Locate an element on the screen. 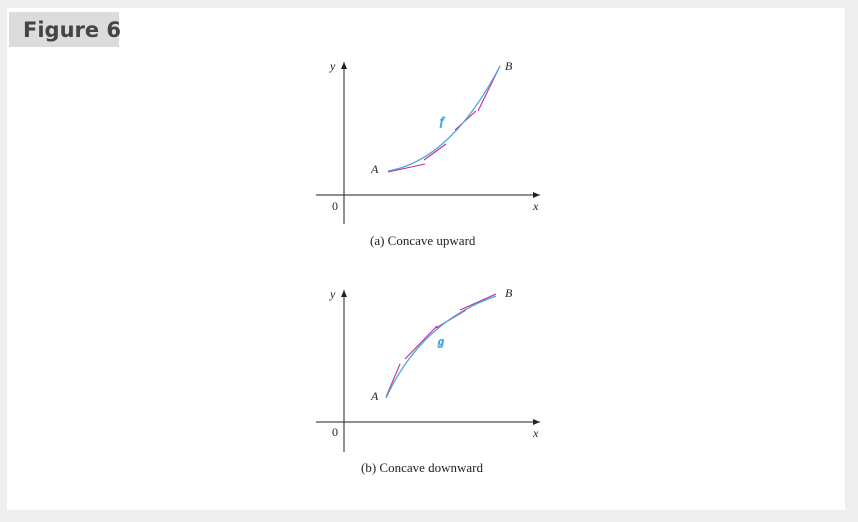  panel-b: y 0 x A B g (b) Concave downward is located at coordinates (428, 380).